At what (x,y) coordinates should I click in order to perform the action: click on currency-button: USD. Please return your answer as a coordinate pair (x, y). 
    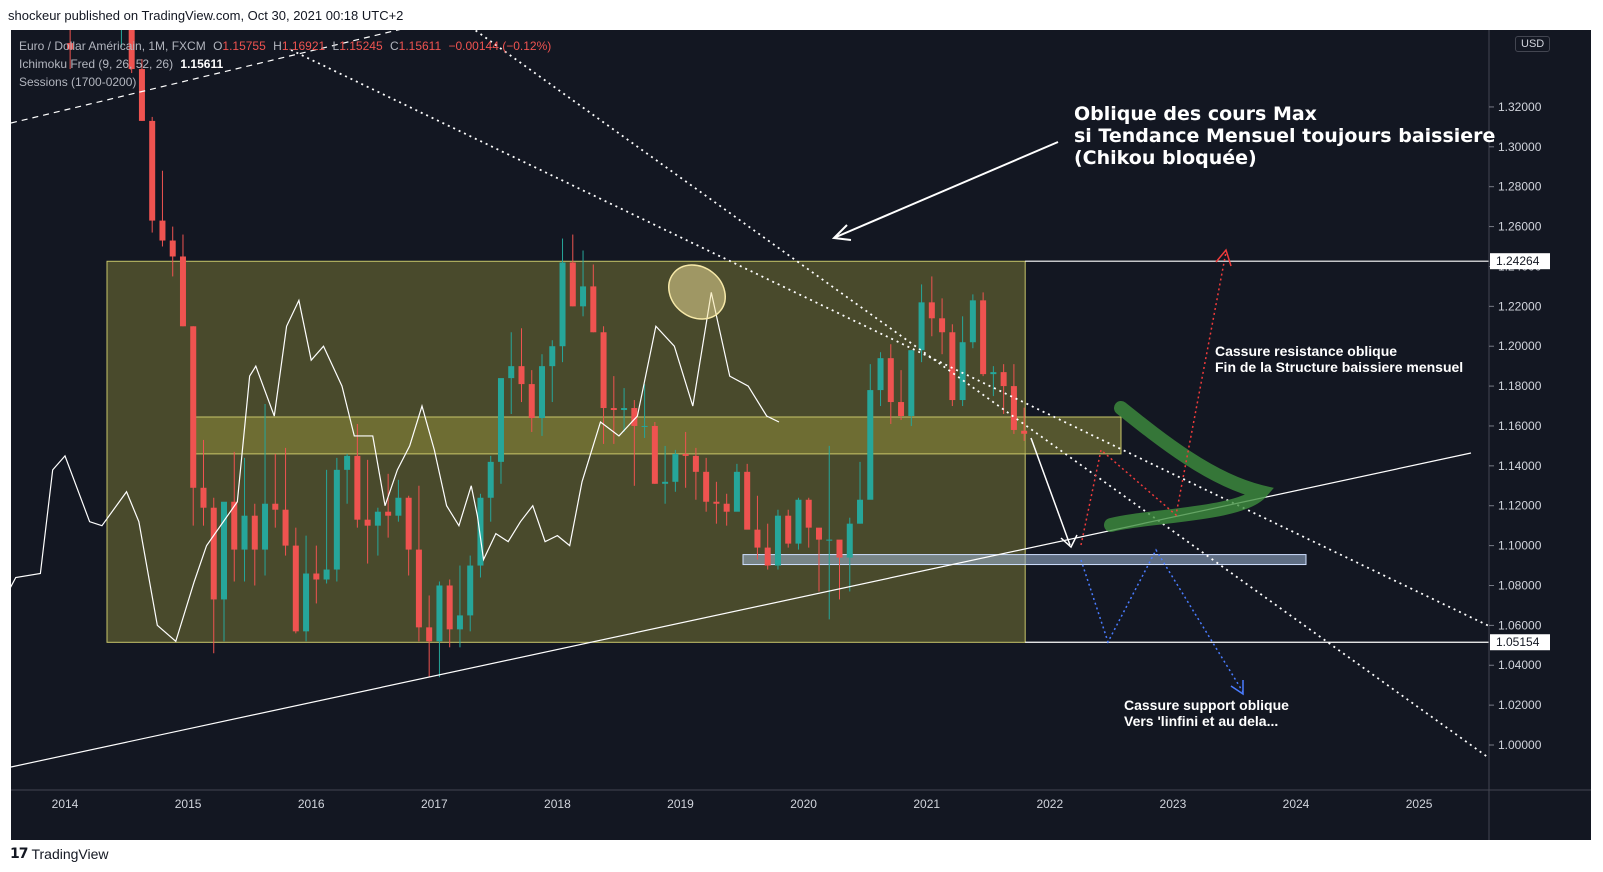
    Looking at the image, I should click on (1533, 44).